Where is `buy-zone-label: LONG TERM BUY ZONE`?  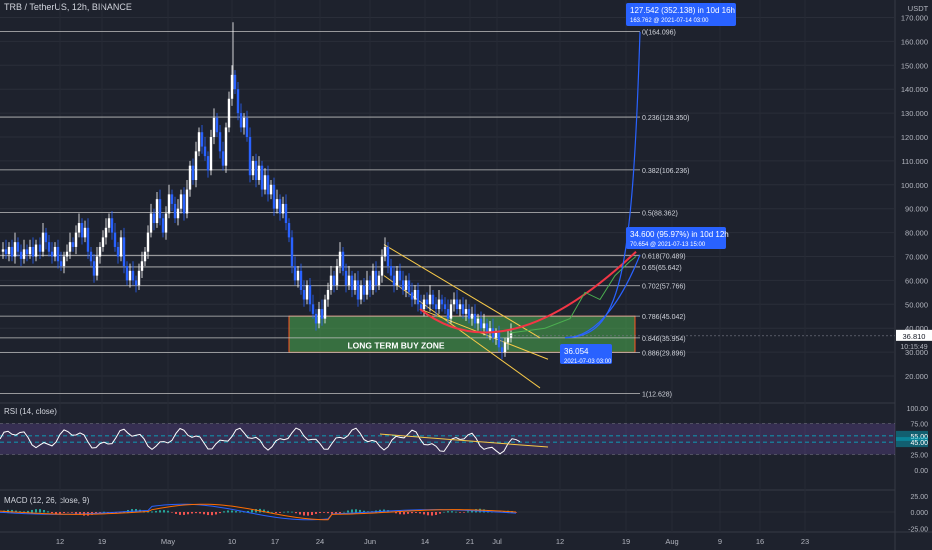 buy-zone-label: LONG TERM BUY ZONE is located at coordinates (395, 345).